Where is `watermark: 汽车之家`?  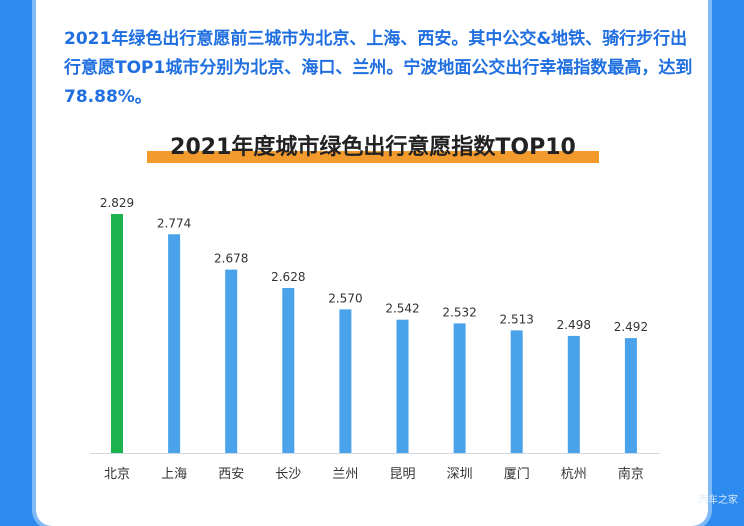 watermark: 汽车之家 is located at coordinates (718, 500).